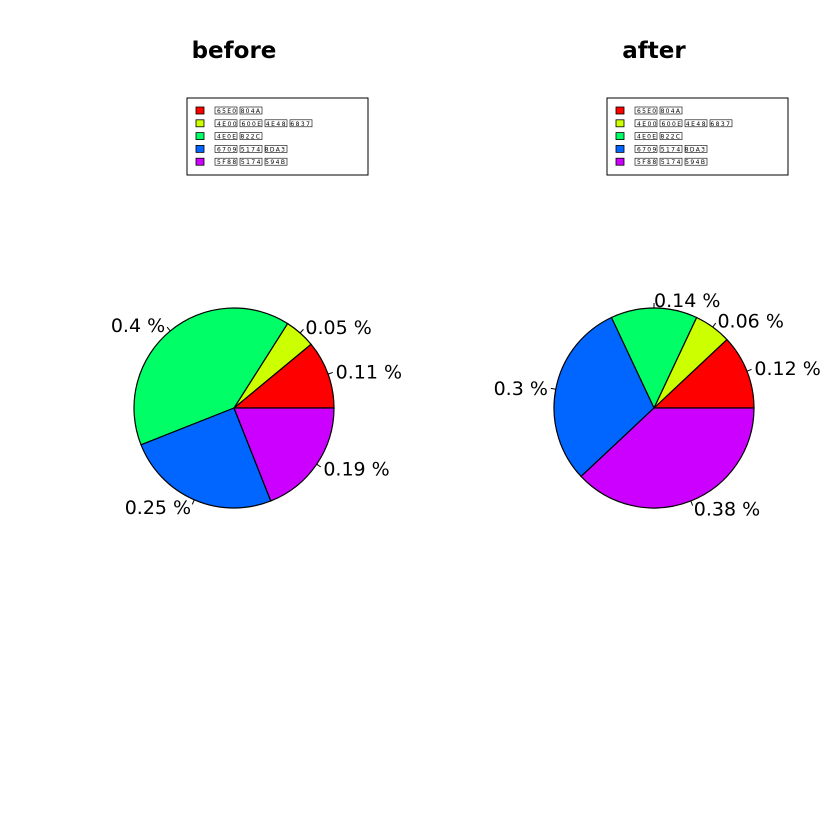 Image resolution: width=840 pixels, height=840 pixels. What do you see at coordinates (356, 470) in the screenshot?
I see `slice-label: 0.19 %` at bounding box center [356, 470].